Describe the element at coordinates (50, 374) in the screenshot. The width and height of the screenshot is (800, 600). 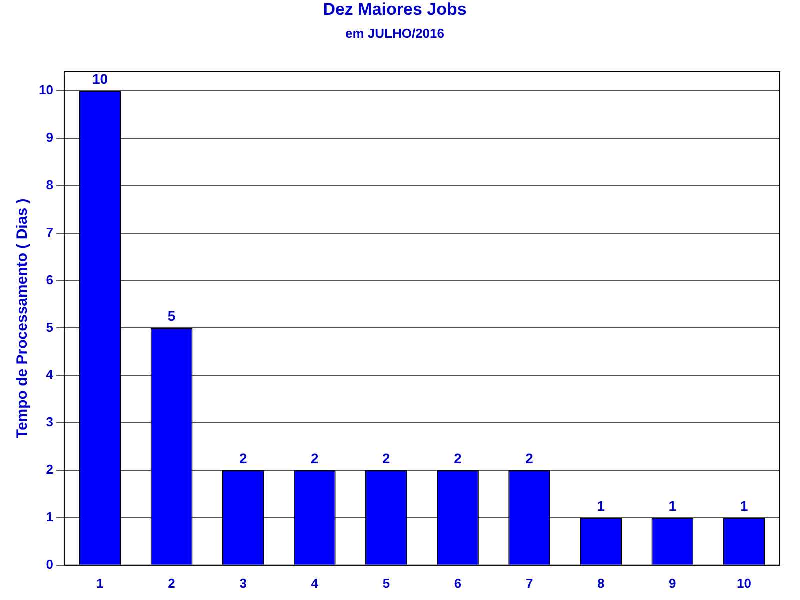
I see `y-tick-label: 4` at that location.